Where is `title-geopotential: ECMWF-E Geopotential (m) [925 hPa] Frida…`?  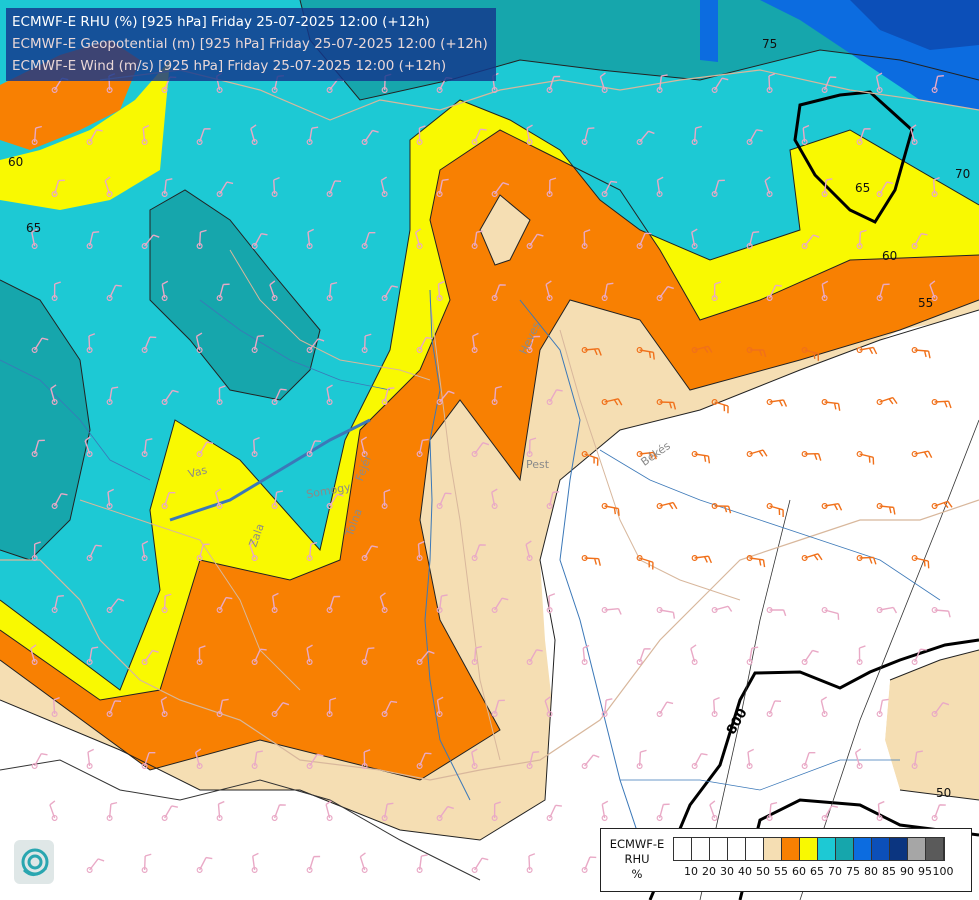 title-geopotential: ECMWF-E Geopotential (m) [925 hPa] Frida… is located at coordinates (250, 44).